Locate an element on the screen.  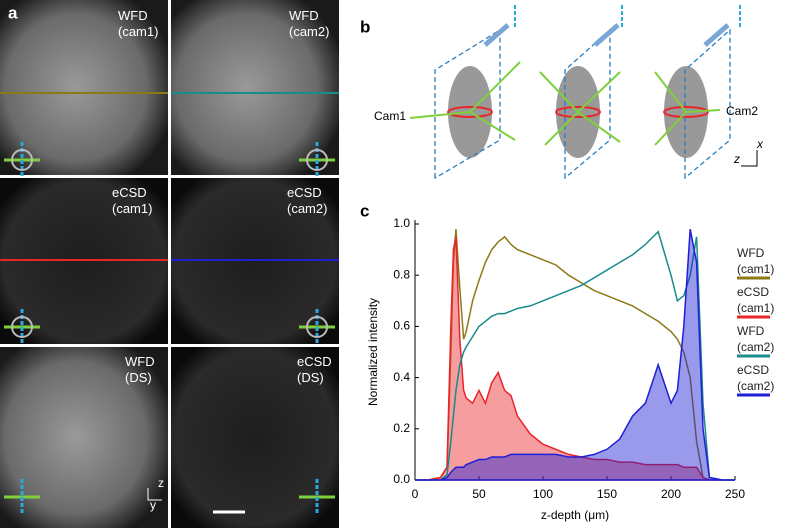
legend-label: WFD (cam2) is located at coordinates (756, 339).